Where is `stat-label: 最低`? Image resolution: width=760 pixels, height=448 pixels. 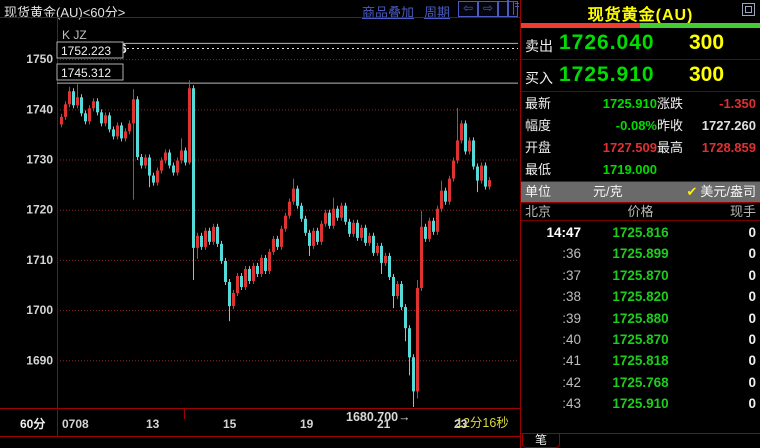
stat-label: 最低 is located at coordinates (538, 169).